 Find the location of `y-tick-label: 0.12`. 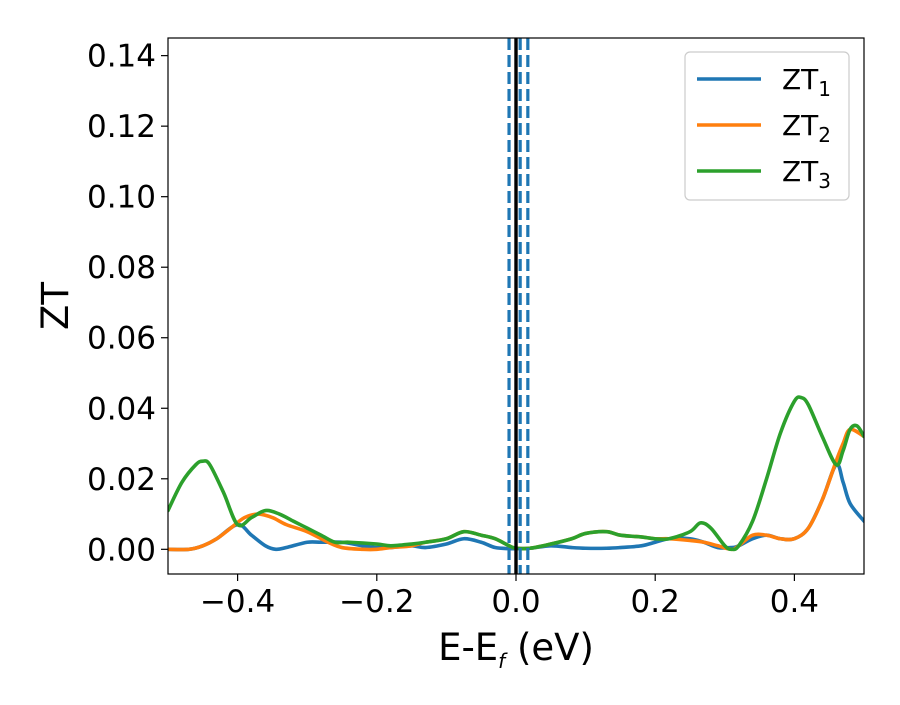

y-tick-label: 0.12 is located at coordinates (121, 127).